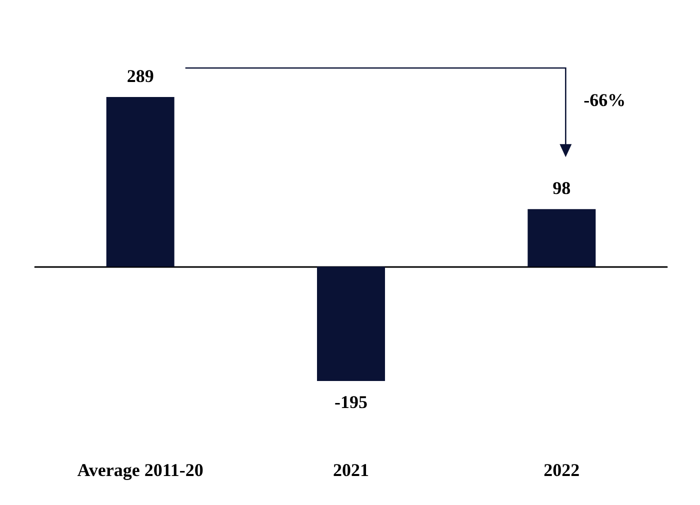 The image size is (700, 505). What do you see at coordinates (140, 470) in the screenshot?
I see `x-tick-label: Average 2011-20` at bounding box center [140, 470].